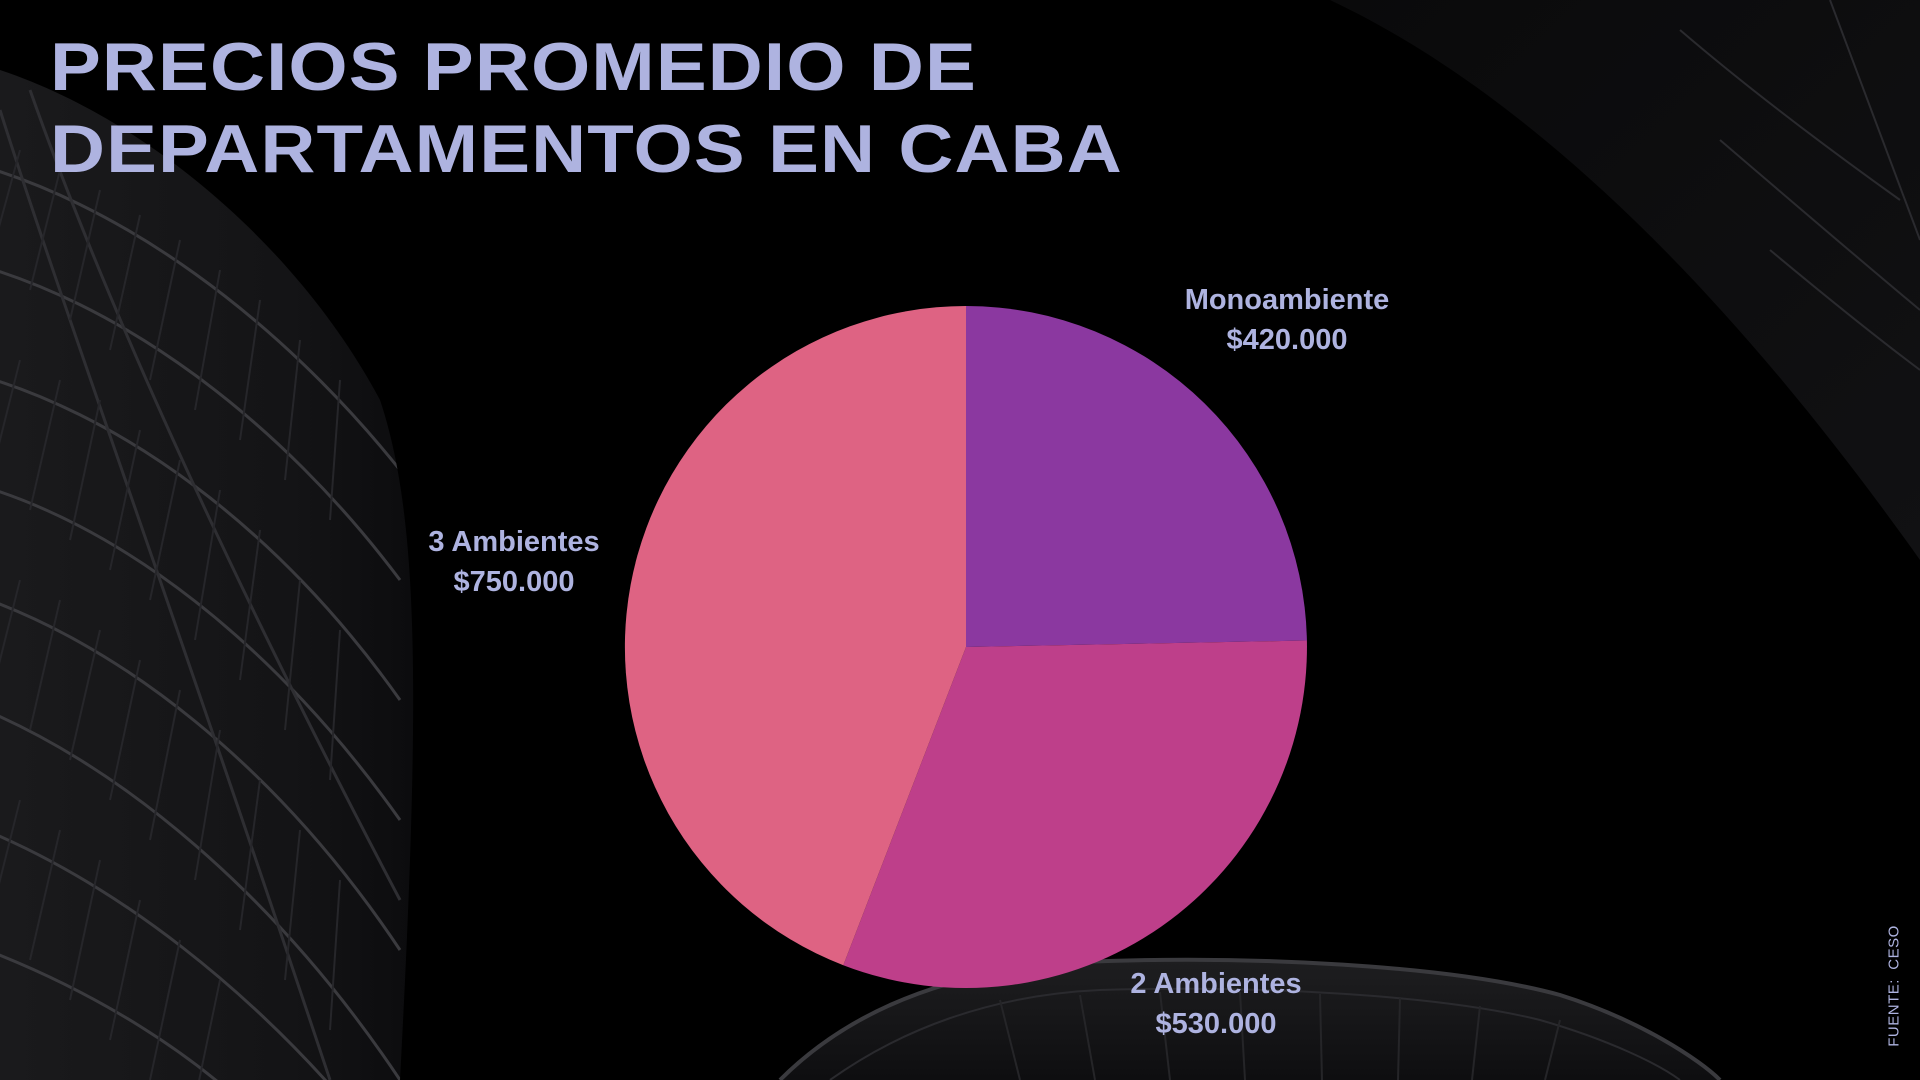 The width and height of the screenshot is (1920, 1080). Describe the element at coordinates (1136, 476) in the screenshot. I see `pie-slice-monoambiente` at that location.